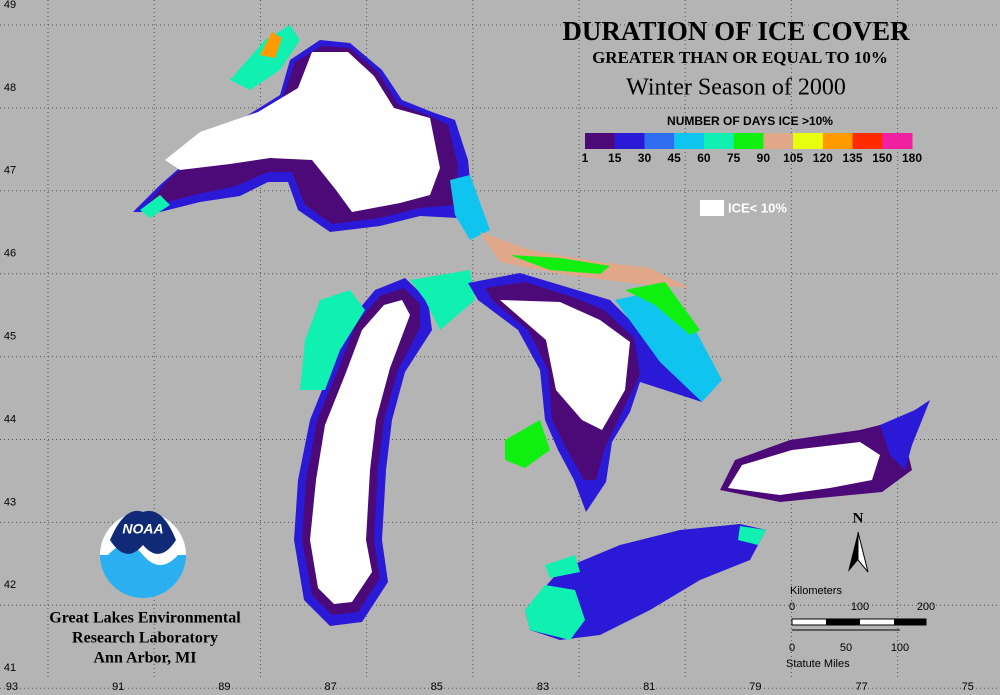 The height and width of the screenshot is (695, 1000). I want to click on lake-huron, so click(595, 392).